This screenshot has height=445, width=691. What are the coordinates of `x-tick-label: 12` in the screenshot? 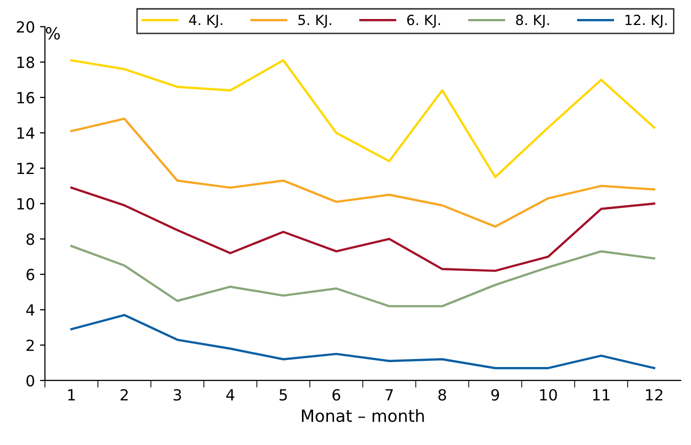 It's located at (654, 394).